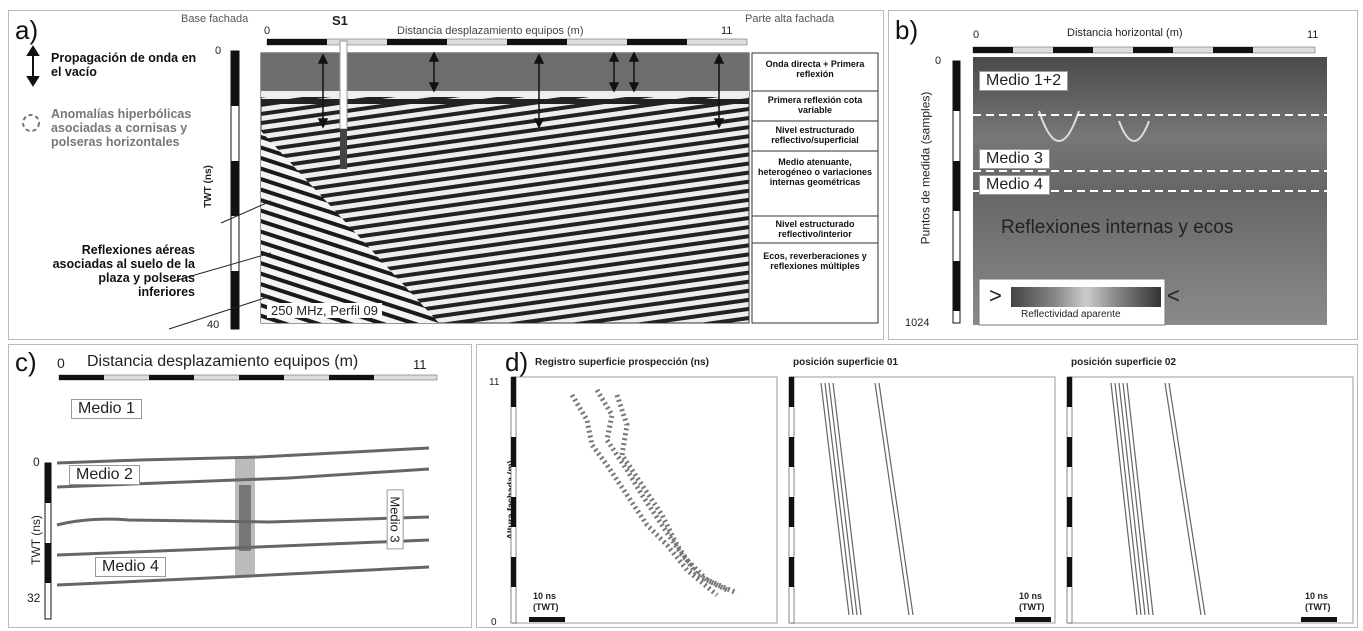 Image resolution: width=1363 pixels, height=631 pixels. What do you see at coordinates (815, 229) in the screenshot?
I see `interp-5: Nivel estructurado reflectivo/interior` at bounding box center [815, 229].